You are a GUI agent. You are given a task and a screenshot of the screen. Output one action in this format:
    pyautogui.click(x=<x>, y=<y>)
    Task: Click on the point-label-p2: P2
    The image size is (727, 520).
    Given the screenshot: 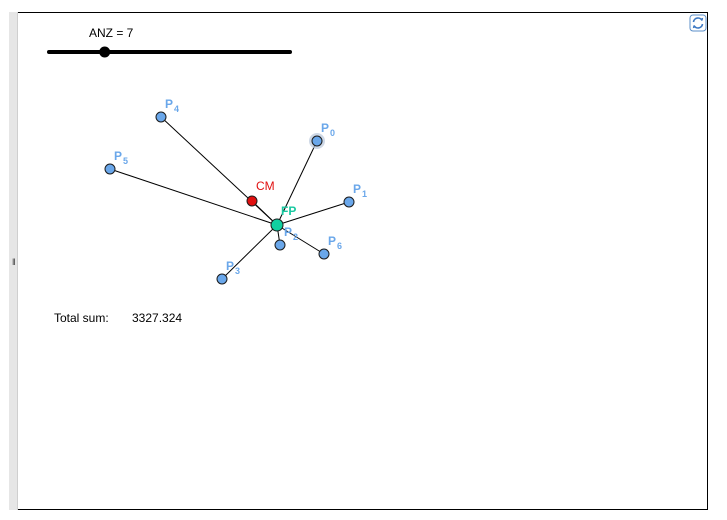 What is the action you would take?
    pyautogui.click(x=291, y=233)
    